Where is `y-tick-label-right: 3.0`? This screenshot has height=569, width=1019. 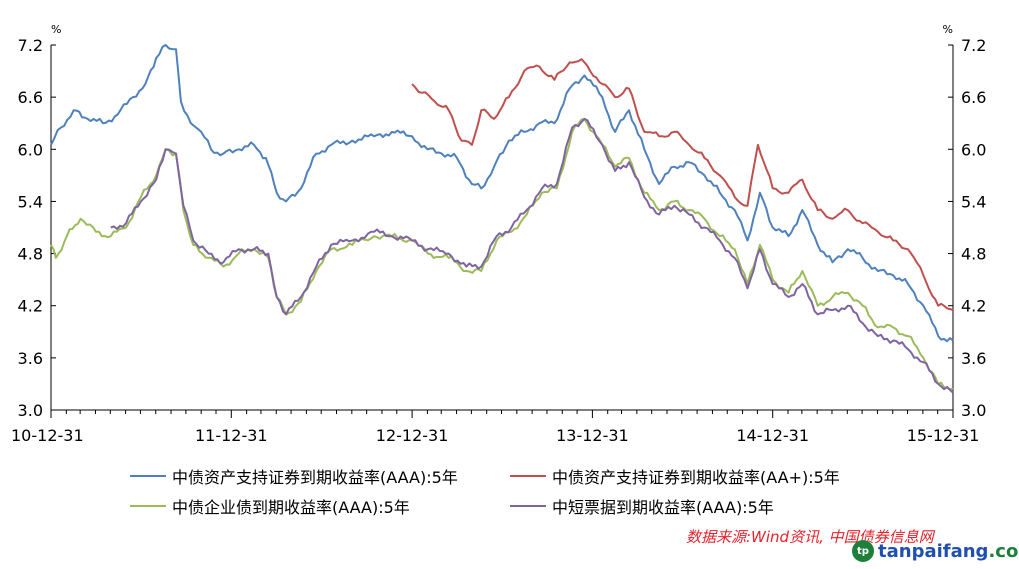
y-tick-label-right: 3.0 is located at coordinates (973, 410).